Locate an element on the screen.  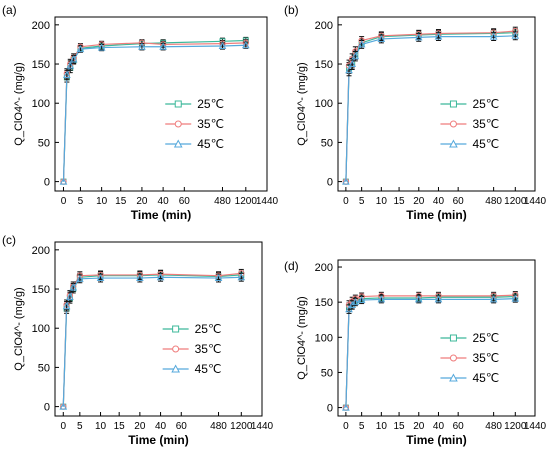
panel-label: (d) is located at coordinates (291, 266).